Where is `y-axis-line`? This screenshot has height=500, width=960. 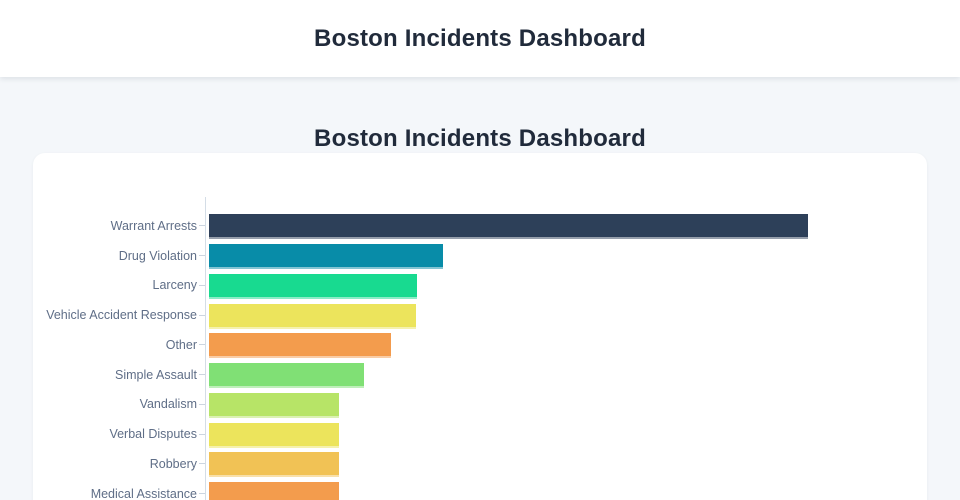 y-axis-line is located at coordinates (205, 348).